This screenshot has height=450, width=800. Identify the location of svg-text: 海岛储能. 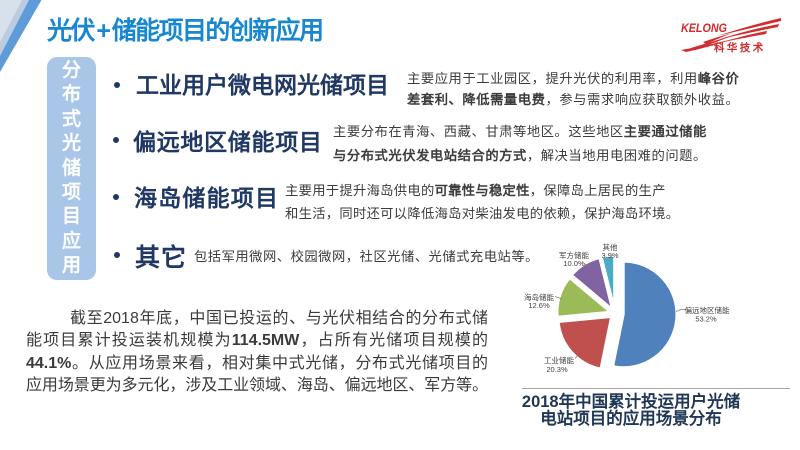
(539, 297).